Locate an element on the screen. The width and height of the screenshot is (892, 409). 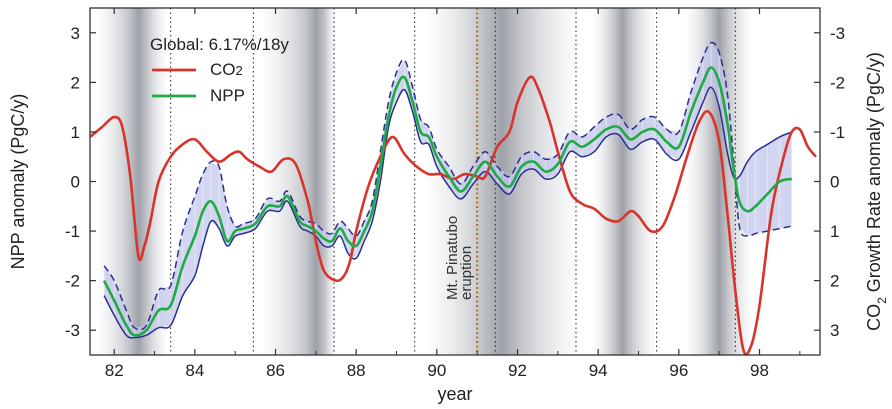
y-tick-label-left: 3 is located at coordinates (75, 33).